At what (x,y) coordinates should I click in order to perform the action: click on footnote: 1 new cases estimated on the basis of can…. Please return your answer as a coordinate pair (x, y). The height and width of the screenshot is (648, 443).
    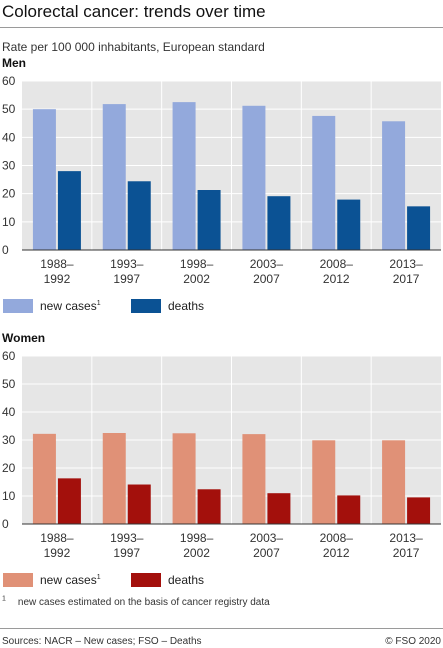
    Looking at the image, I should click on (136, 601).